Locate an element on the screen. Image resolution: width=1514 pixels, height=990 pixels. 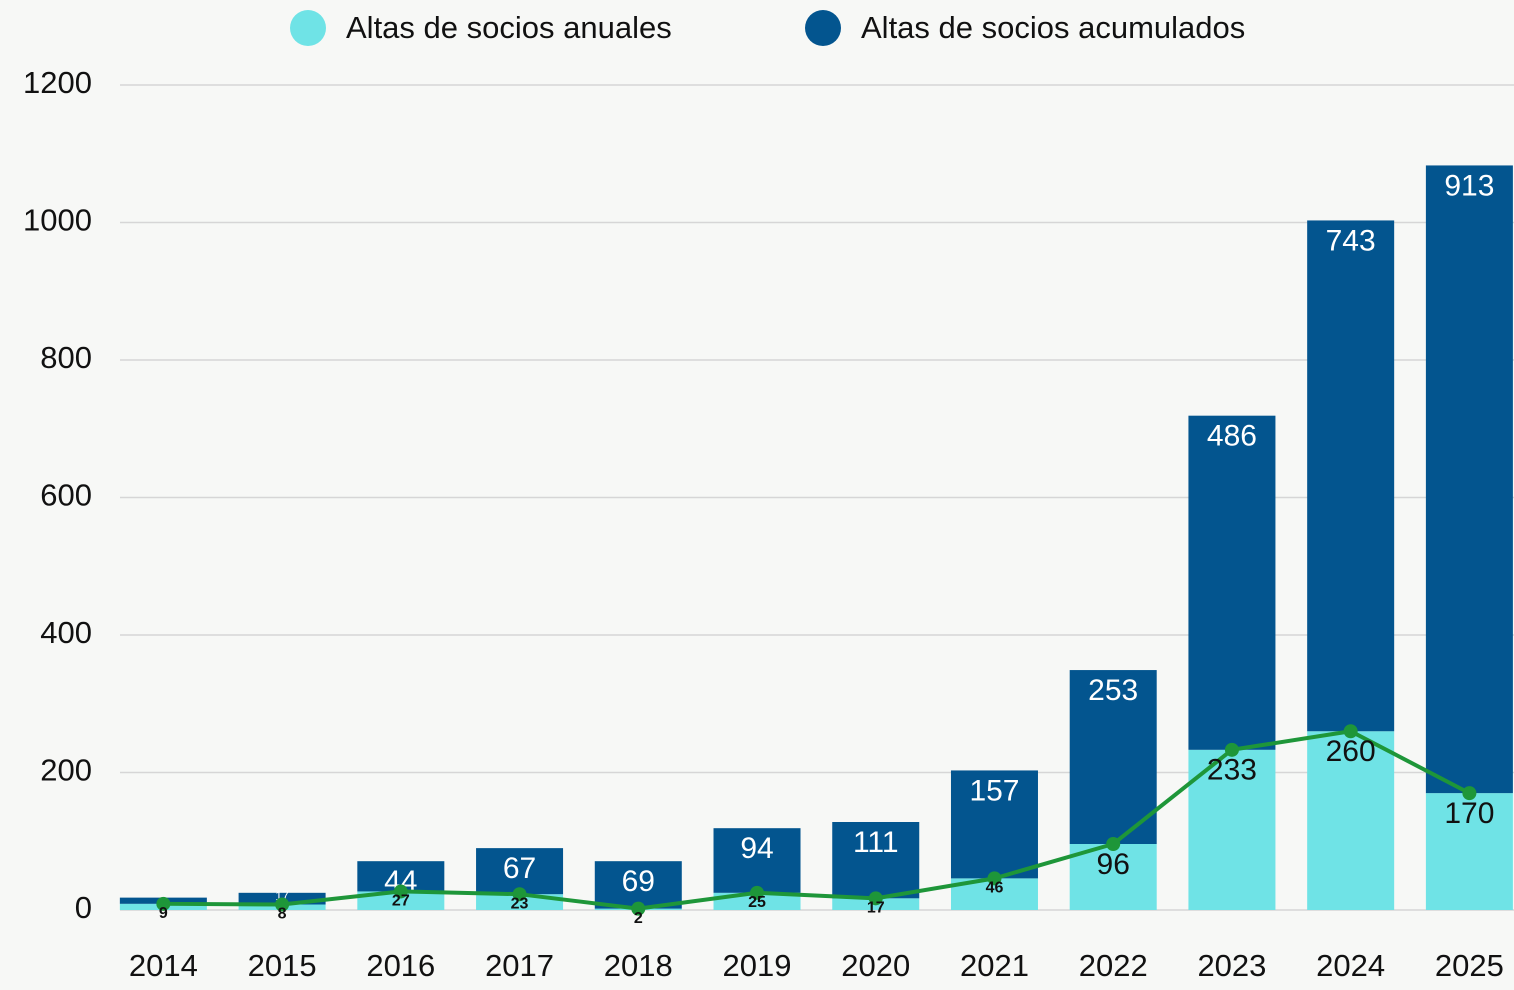
data-label: 17 is located at coordinates (876, 908).